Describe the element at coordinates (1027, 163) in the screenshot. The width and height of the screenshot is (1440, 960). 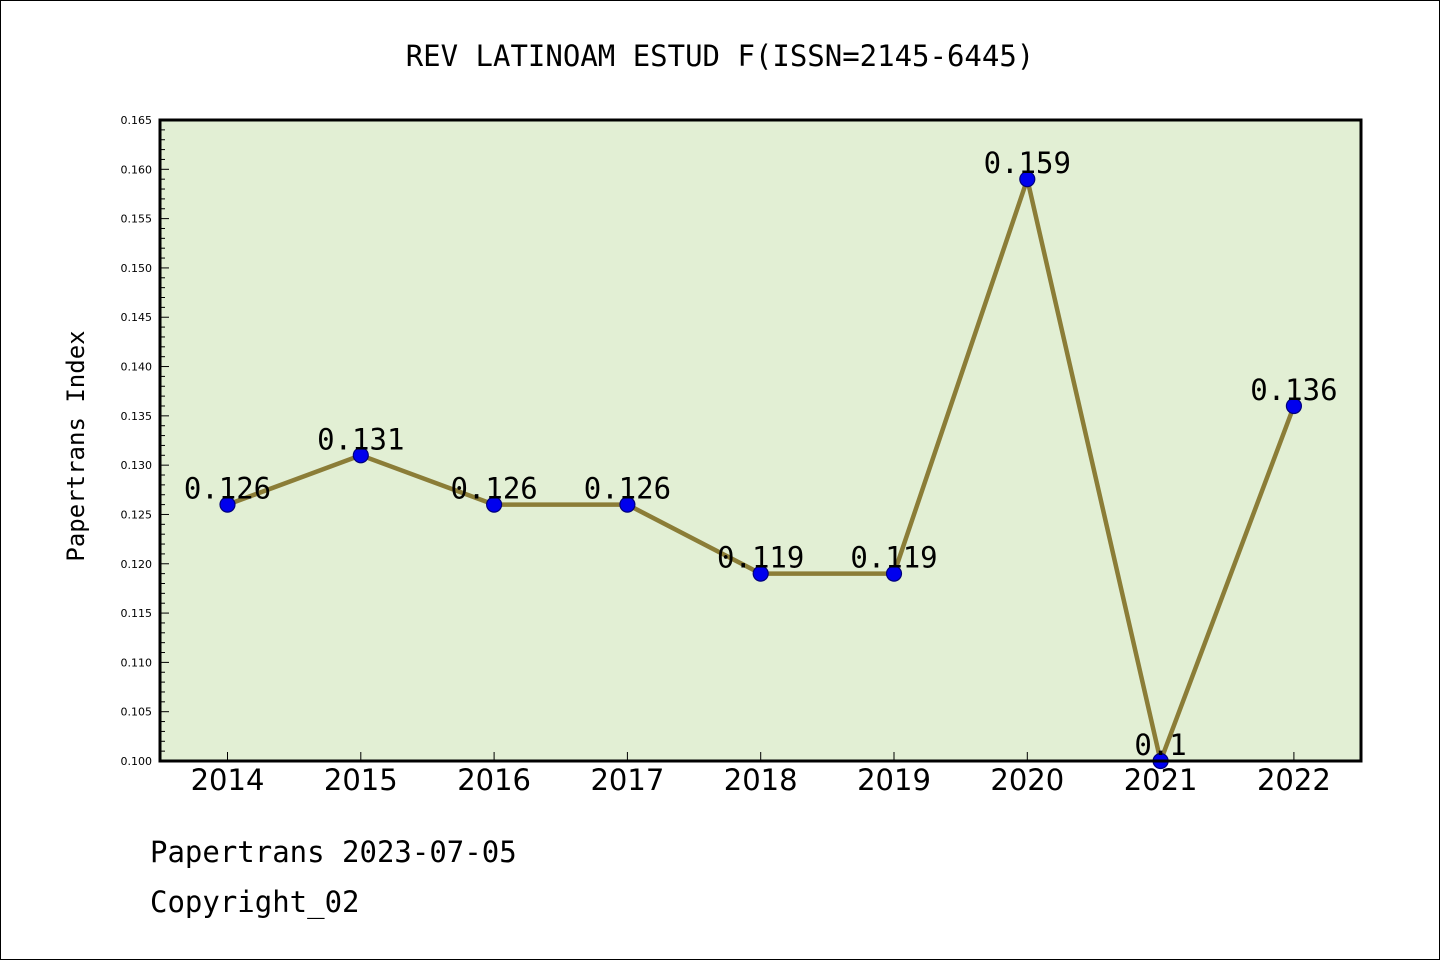
I see `data-value-label: 0.159` at that location.